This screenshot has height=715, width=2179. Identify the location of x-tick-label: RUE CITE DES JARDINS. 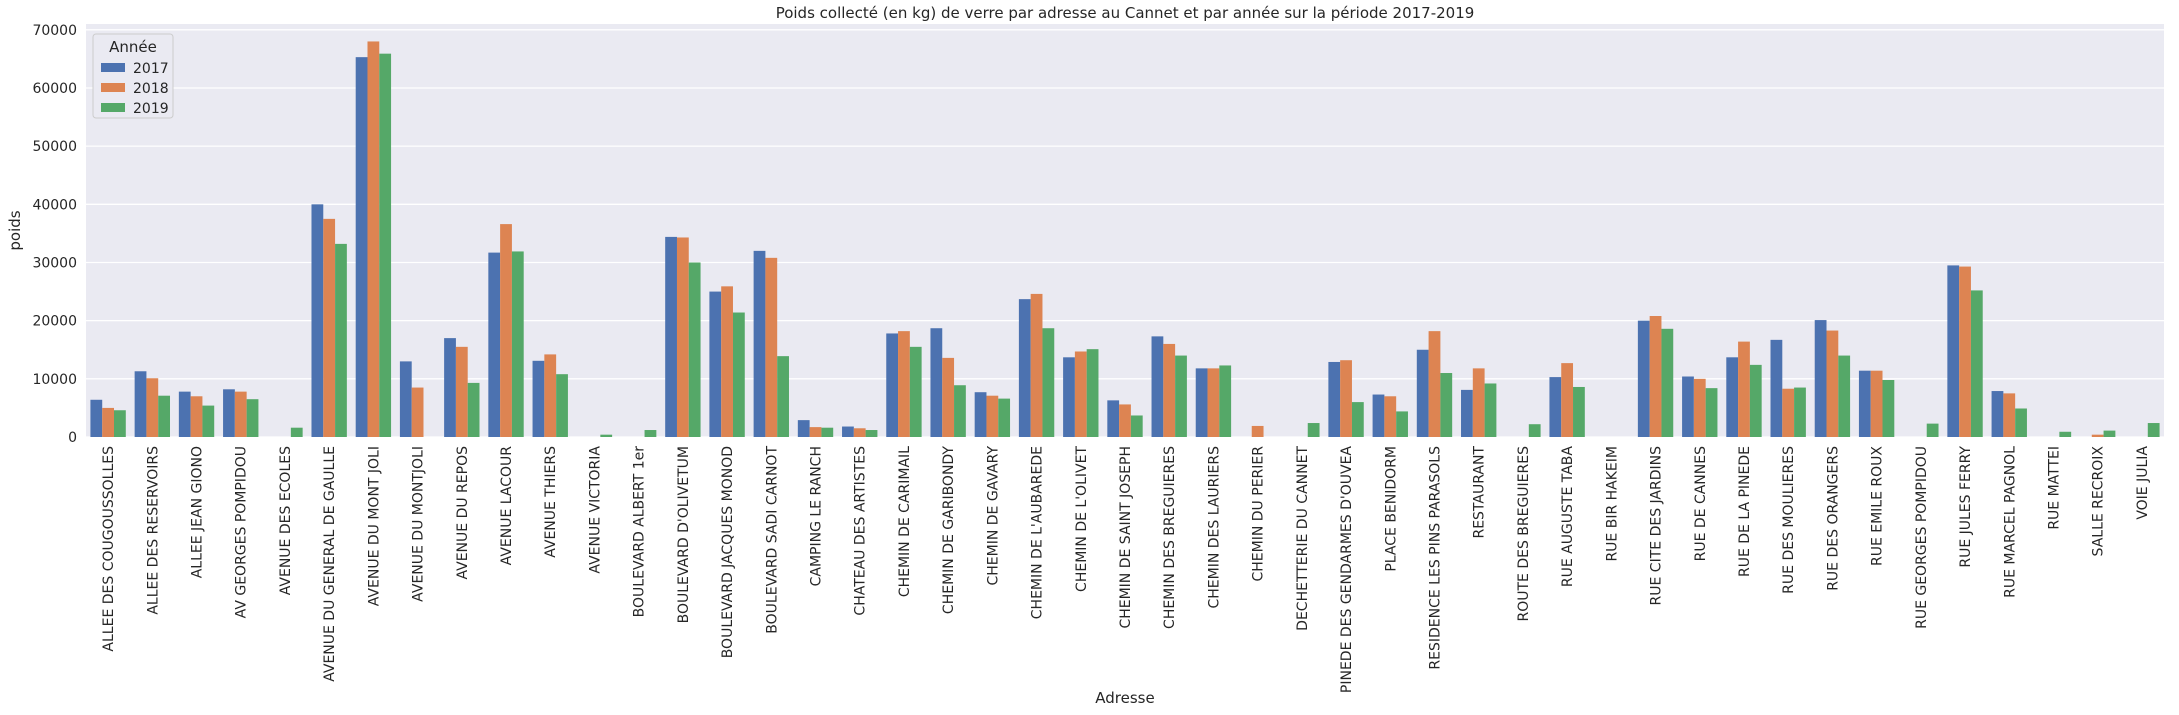
(1657, 526).